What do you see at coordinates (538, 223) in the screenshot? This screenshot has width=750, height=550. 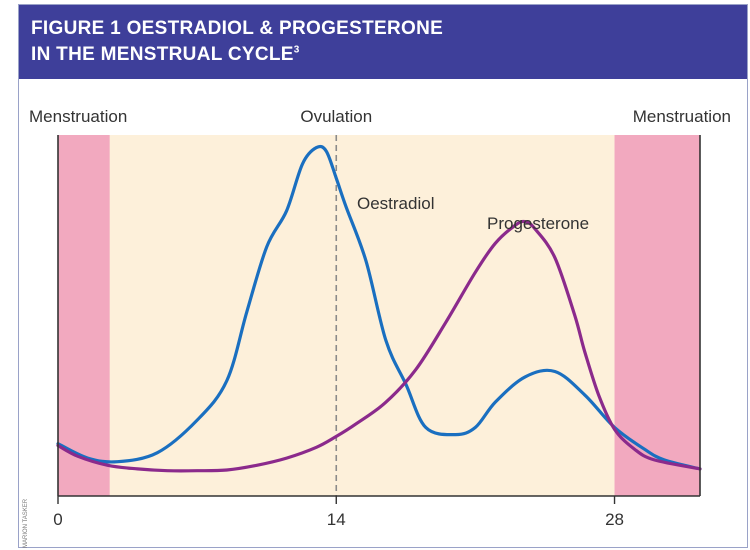 I see `series-label-progesterone: Progesterone` at bounding box center [538, 223].